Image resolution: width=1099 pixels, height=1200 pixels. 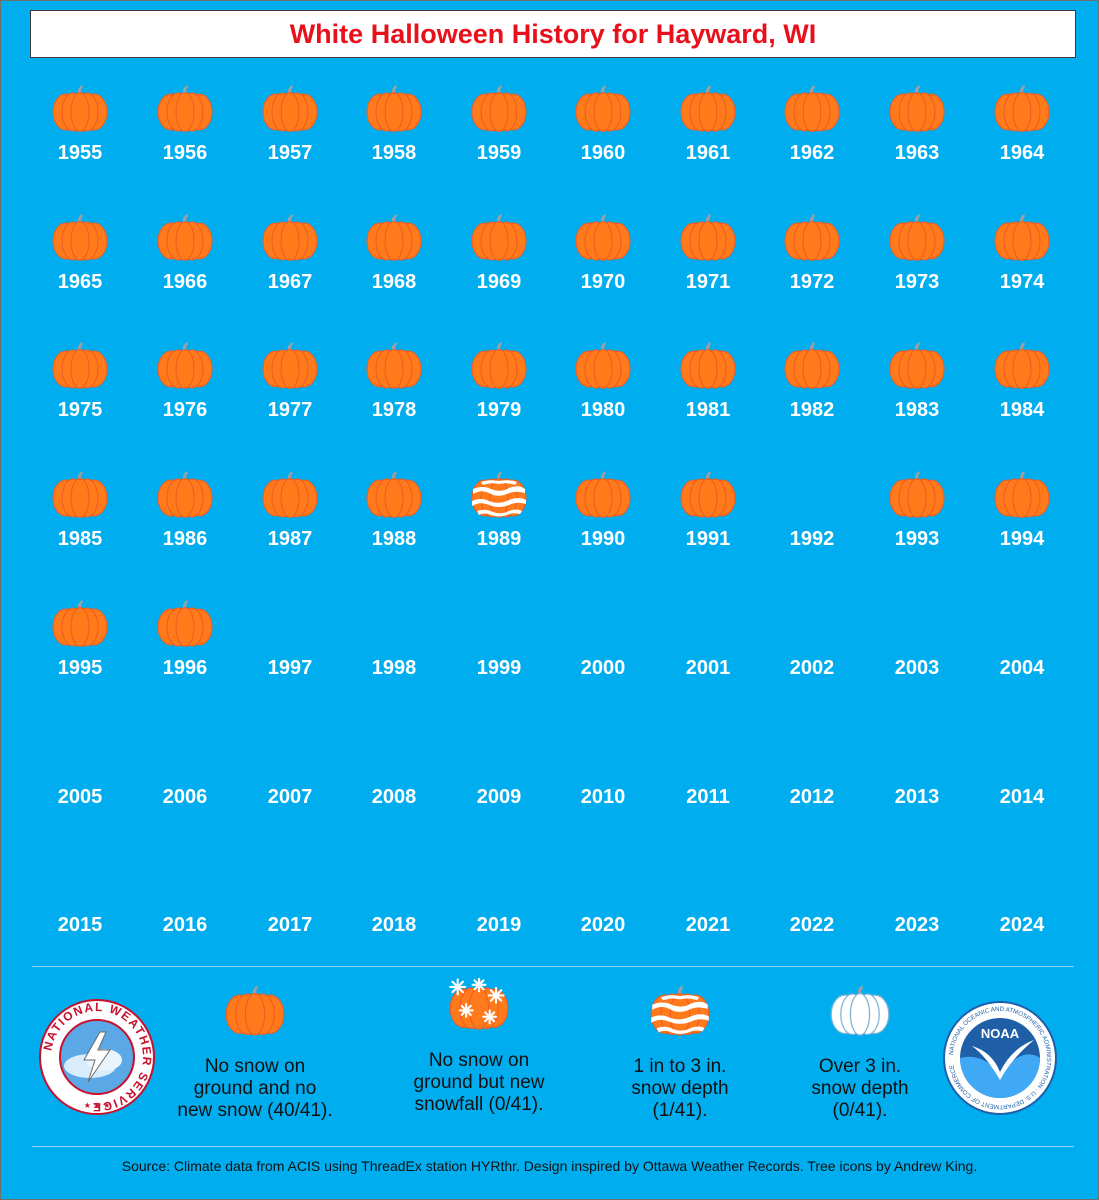 I want to click on year-label: 2014, so click(x=1022, y=797).